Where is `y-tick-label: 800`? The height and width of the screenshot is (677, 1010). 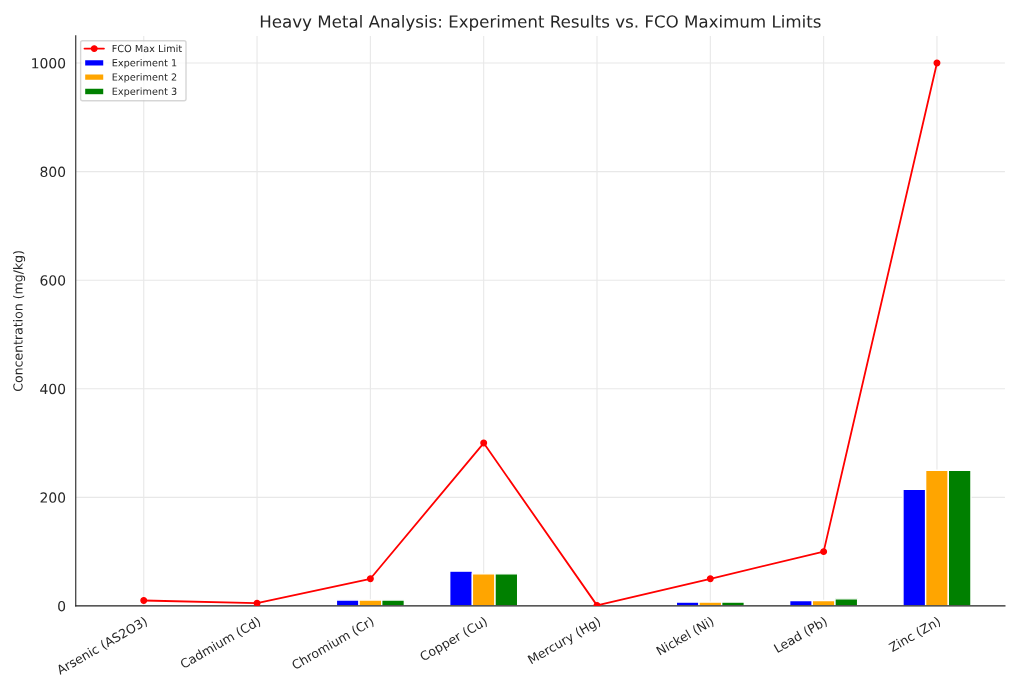
y-tick-label: 800 is located at coordinates (53, 172).